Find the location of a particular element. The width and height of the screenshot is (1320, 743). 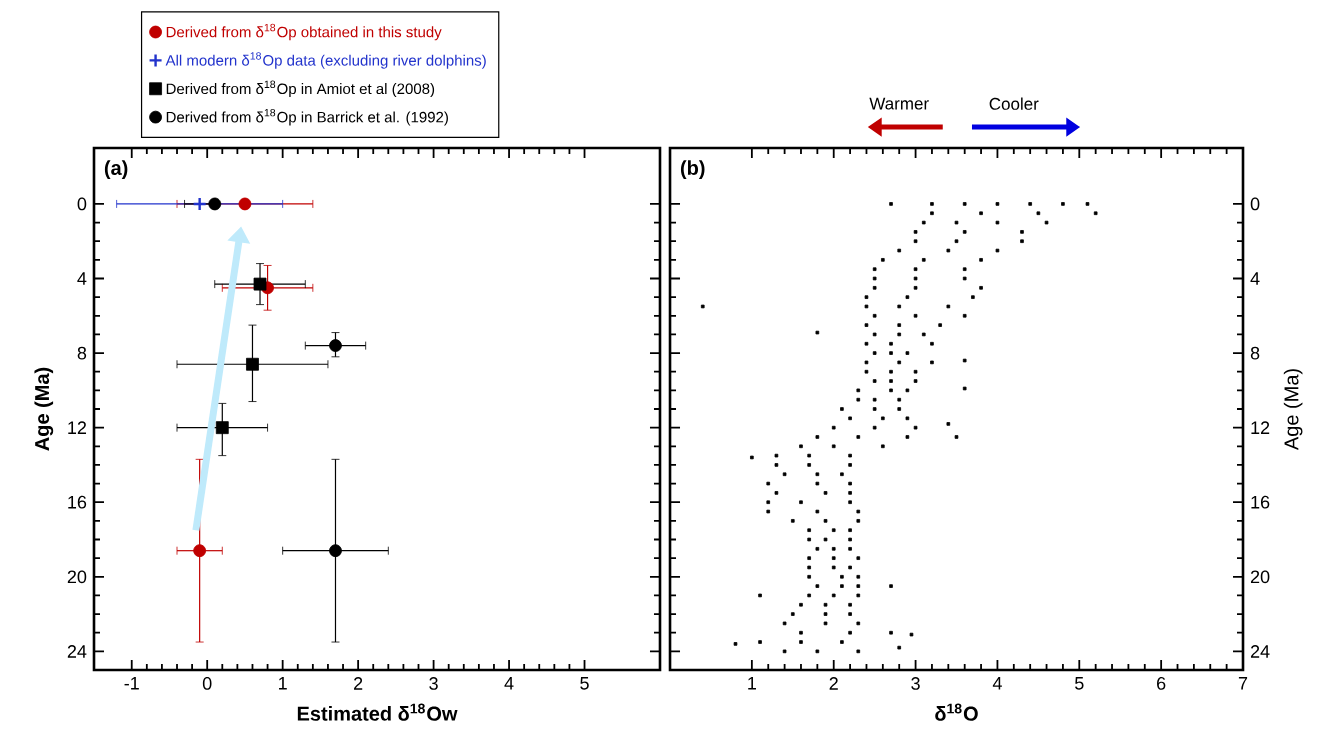

legend-label: All modern δ$^{18}$Op data (excluding river dolphins) is located at coordinates (325, 60).